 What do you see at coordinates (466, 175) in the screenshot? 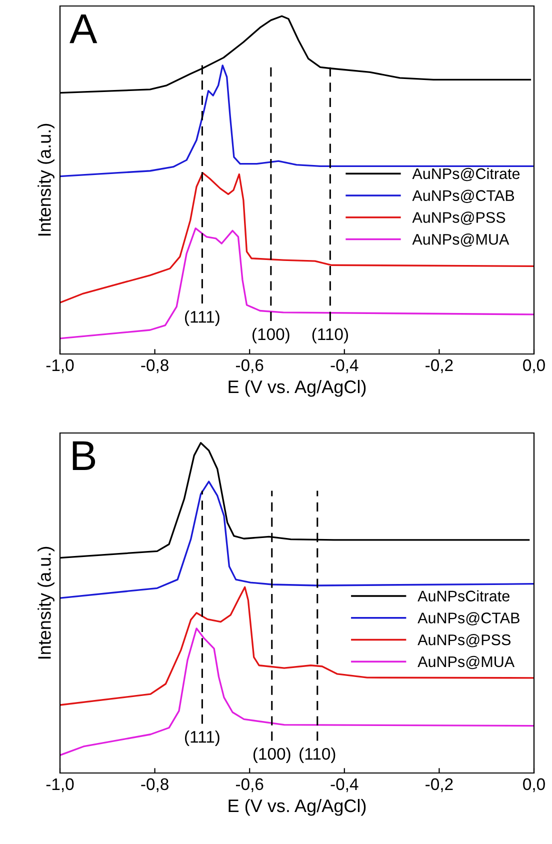
I see `legend-label: AuNPs@Citrate` at bounding box center [466, 175].